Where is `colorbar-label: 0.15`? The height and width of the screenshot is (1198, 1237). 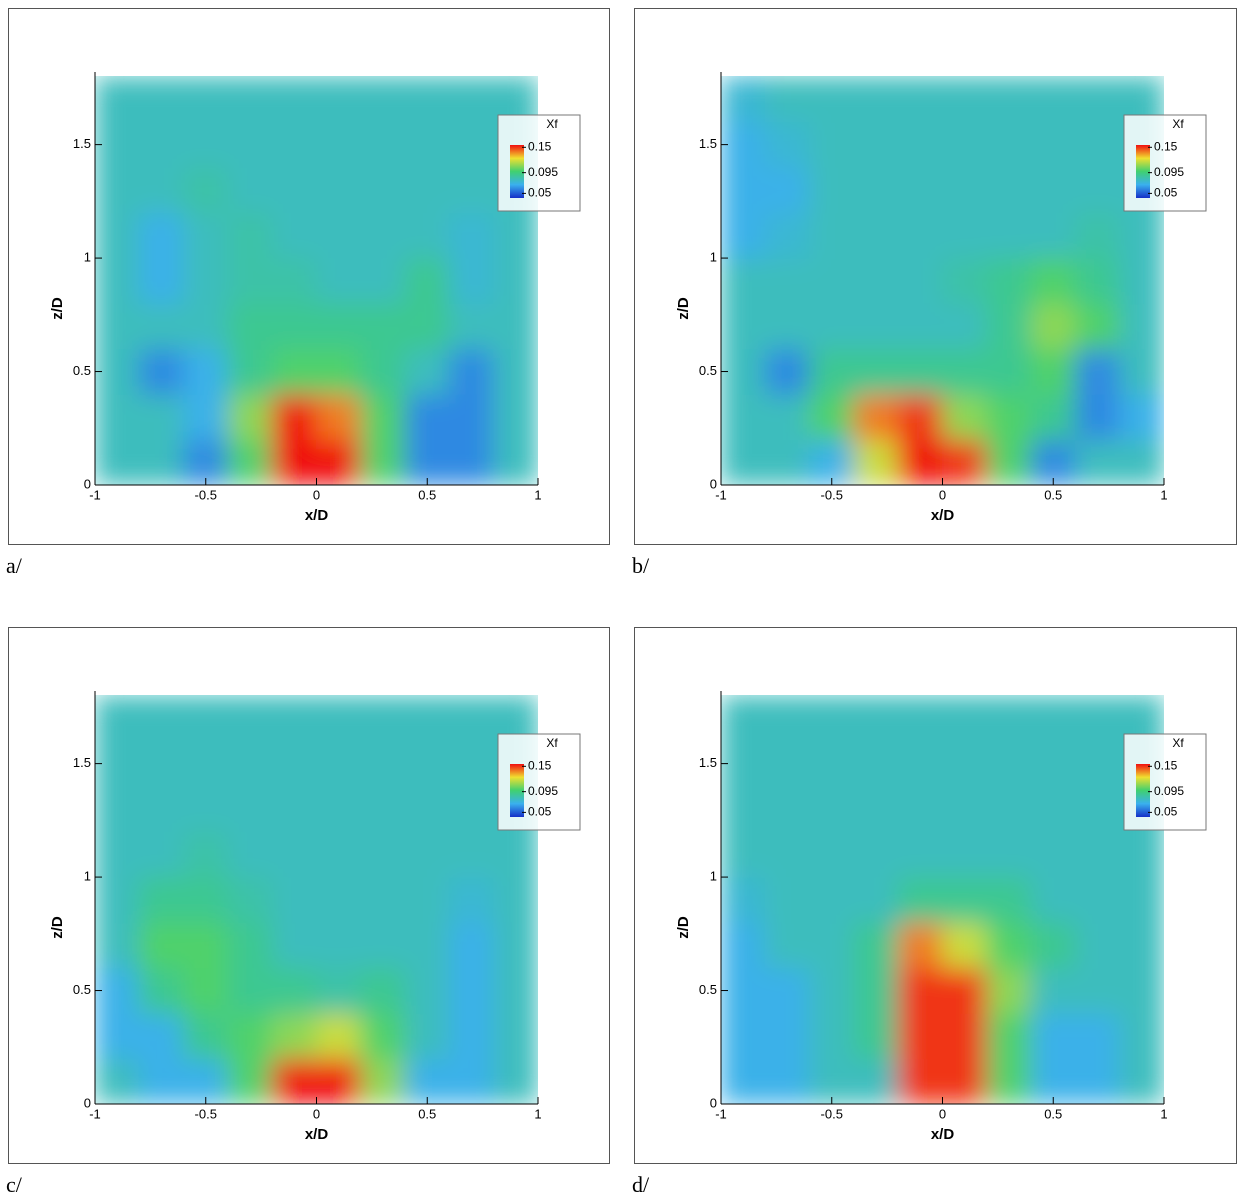
colorbar-label: 0.15 is located at coordinates (1166, 765).